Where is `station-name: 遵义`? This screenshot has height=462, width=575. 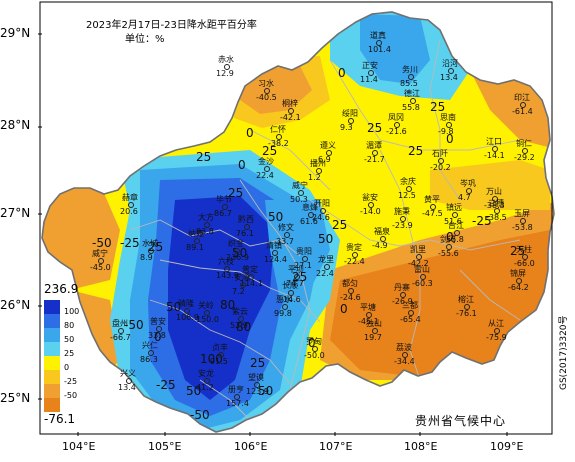 station-name: 遵义 is located at coordinates (328, 145).